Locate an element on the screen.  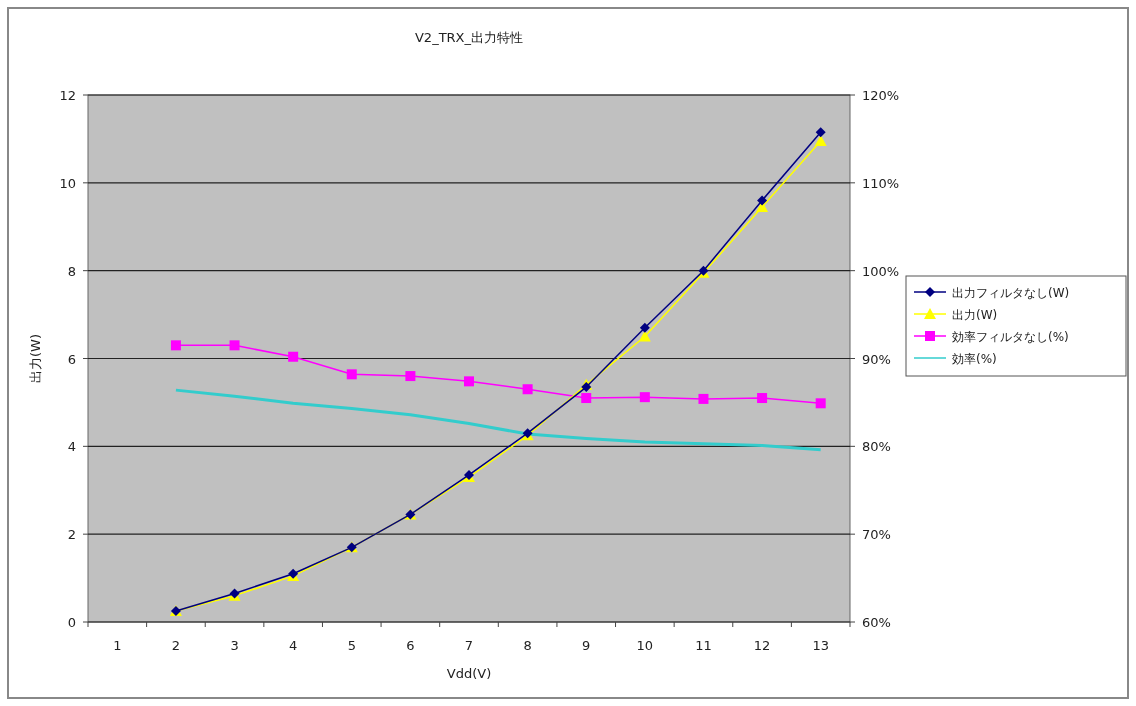
y2-tick-label: 70% is located at coordinates (876, 535).